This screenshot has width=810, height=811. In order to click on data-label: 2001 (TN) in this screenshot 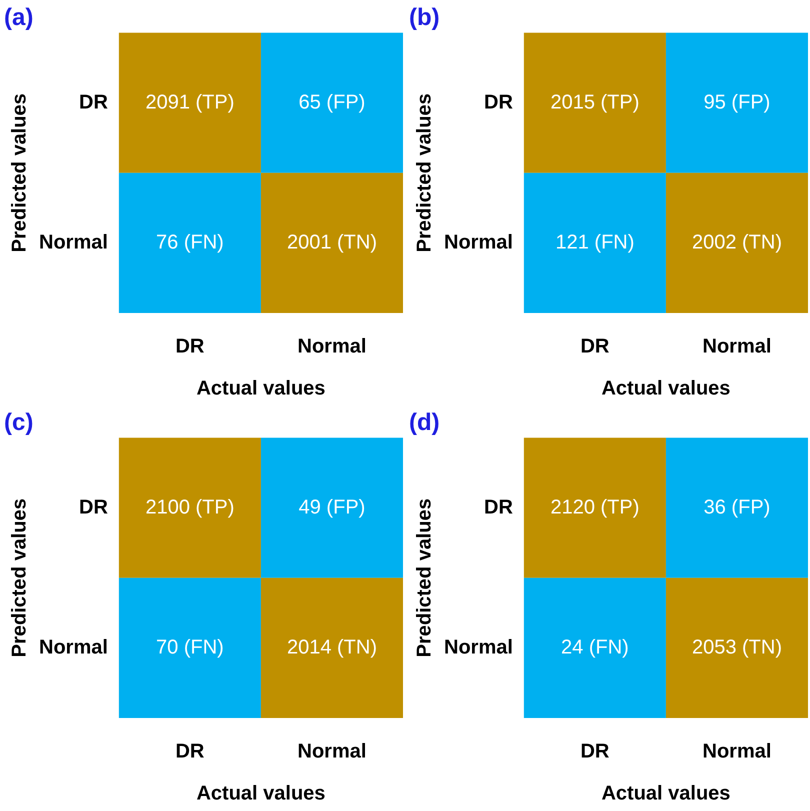, I will do `click(331, 242)`.